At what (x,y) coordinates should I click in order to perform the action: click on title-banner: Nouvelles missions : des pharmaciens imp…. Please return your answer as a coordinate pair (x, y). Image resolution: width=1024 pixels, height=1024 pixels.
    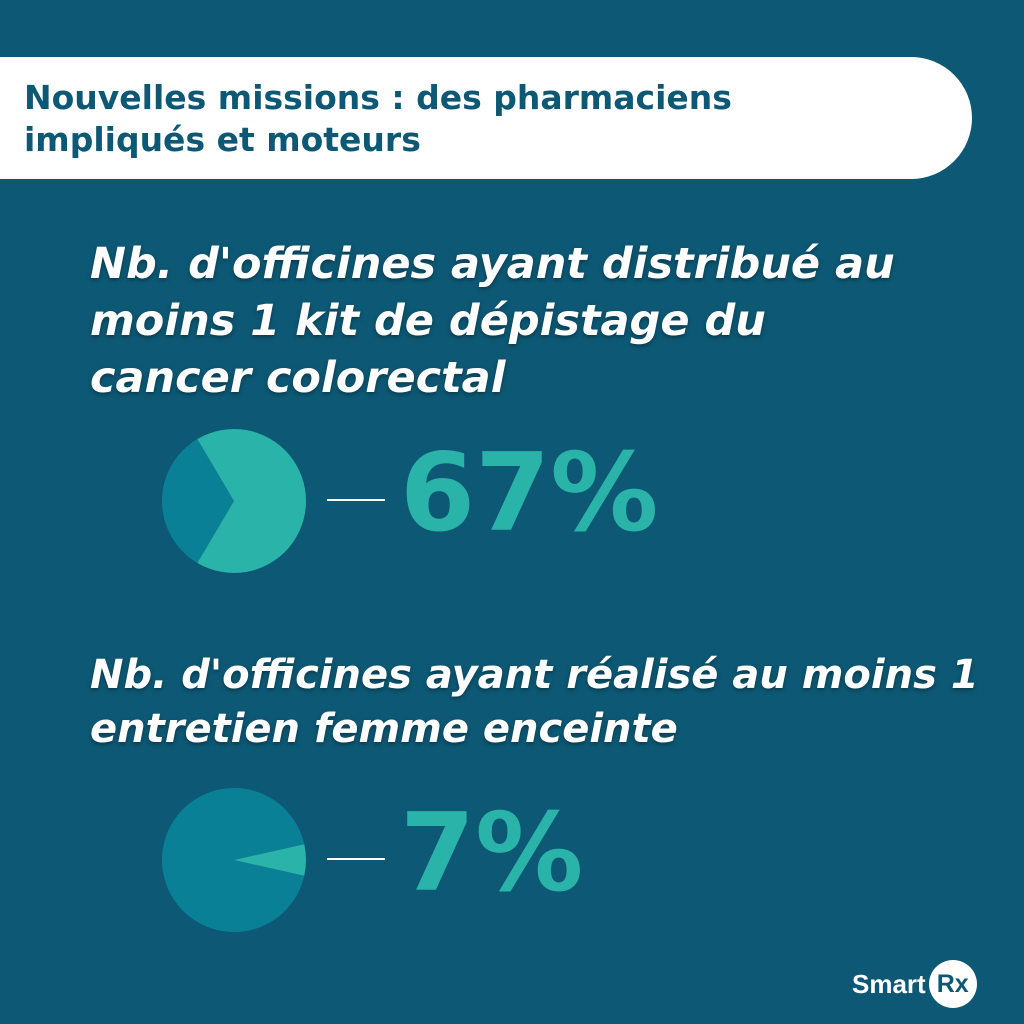
    Looking at the image, I should click on (486, 118).